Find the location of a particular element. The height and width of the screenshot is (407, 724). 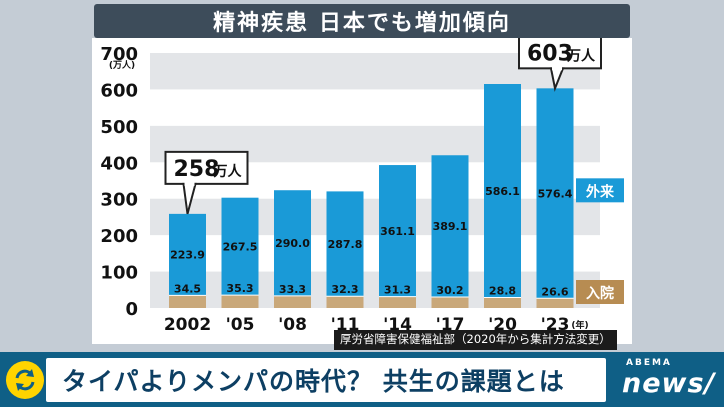

legend-inpatient-label: 入院 is located at coordinates (600, 293).